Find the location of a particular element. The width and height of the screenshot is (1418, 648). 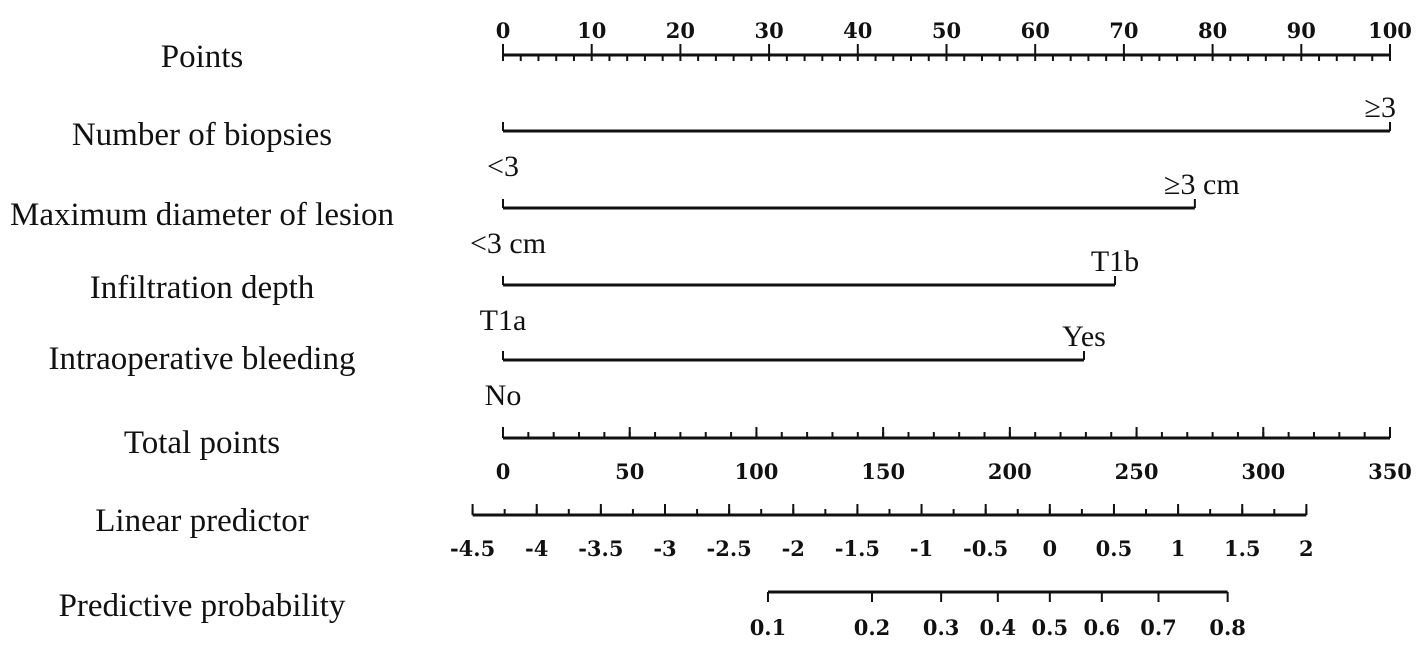

tick-label: -4.5 is located at coordinates (472, 548).